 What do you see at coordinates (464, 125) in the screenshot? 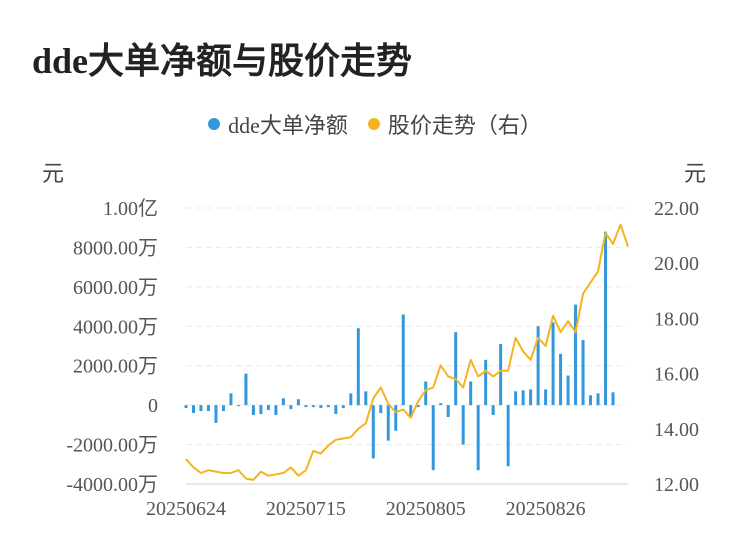
I see `legend-label-price: 股价走势（右）` at bounding box center [464, 125].